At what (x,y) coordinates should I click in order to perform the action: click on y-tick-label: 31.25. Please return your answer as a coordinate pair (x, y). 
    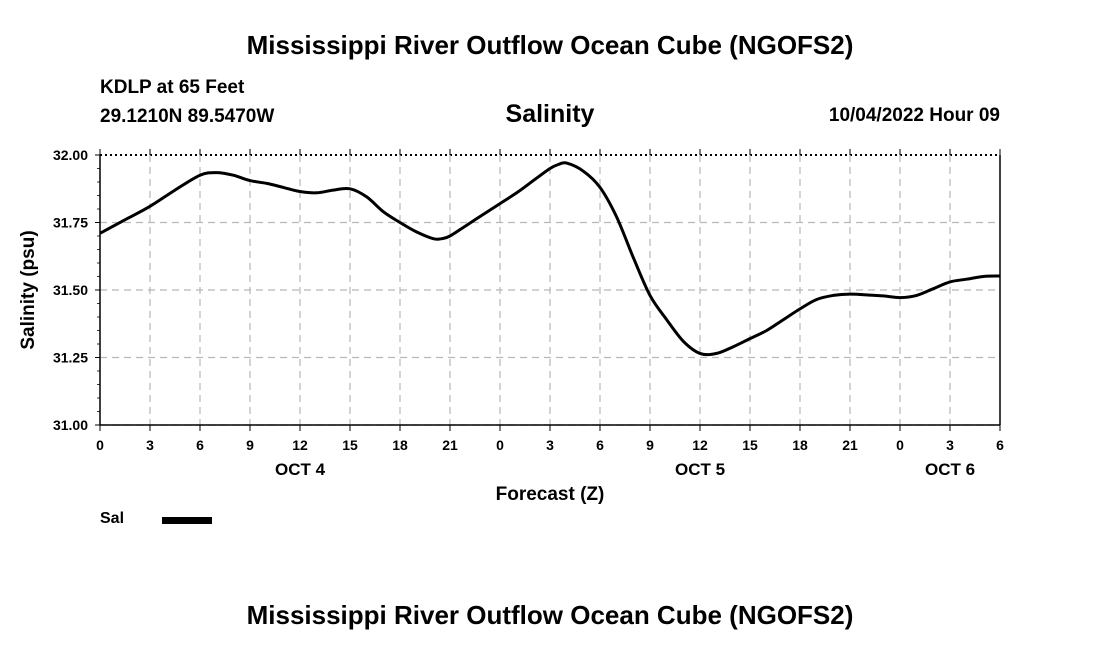
    Looking at the image, I should click on (70, 358).